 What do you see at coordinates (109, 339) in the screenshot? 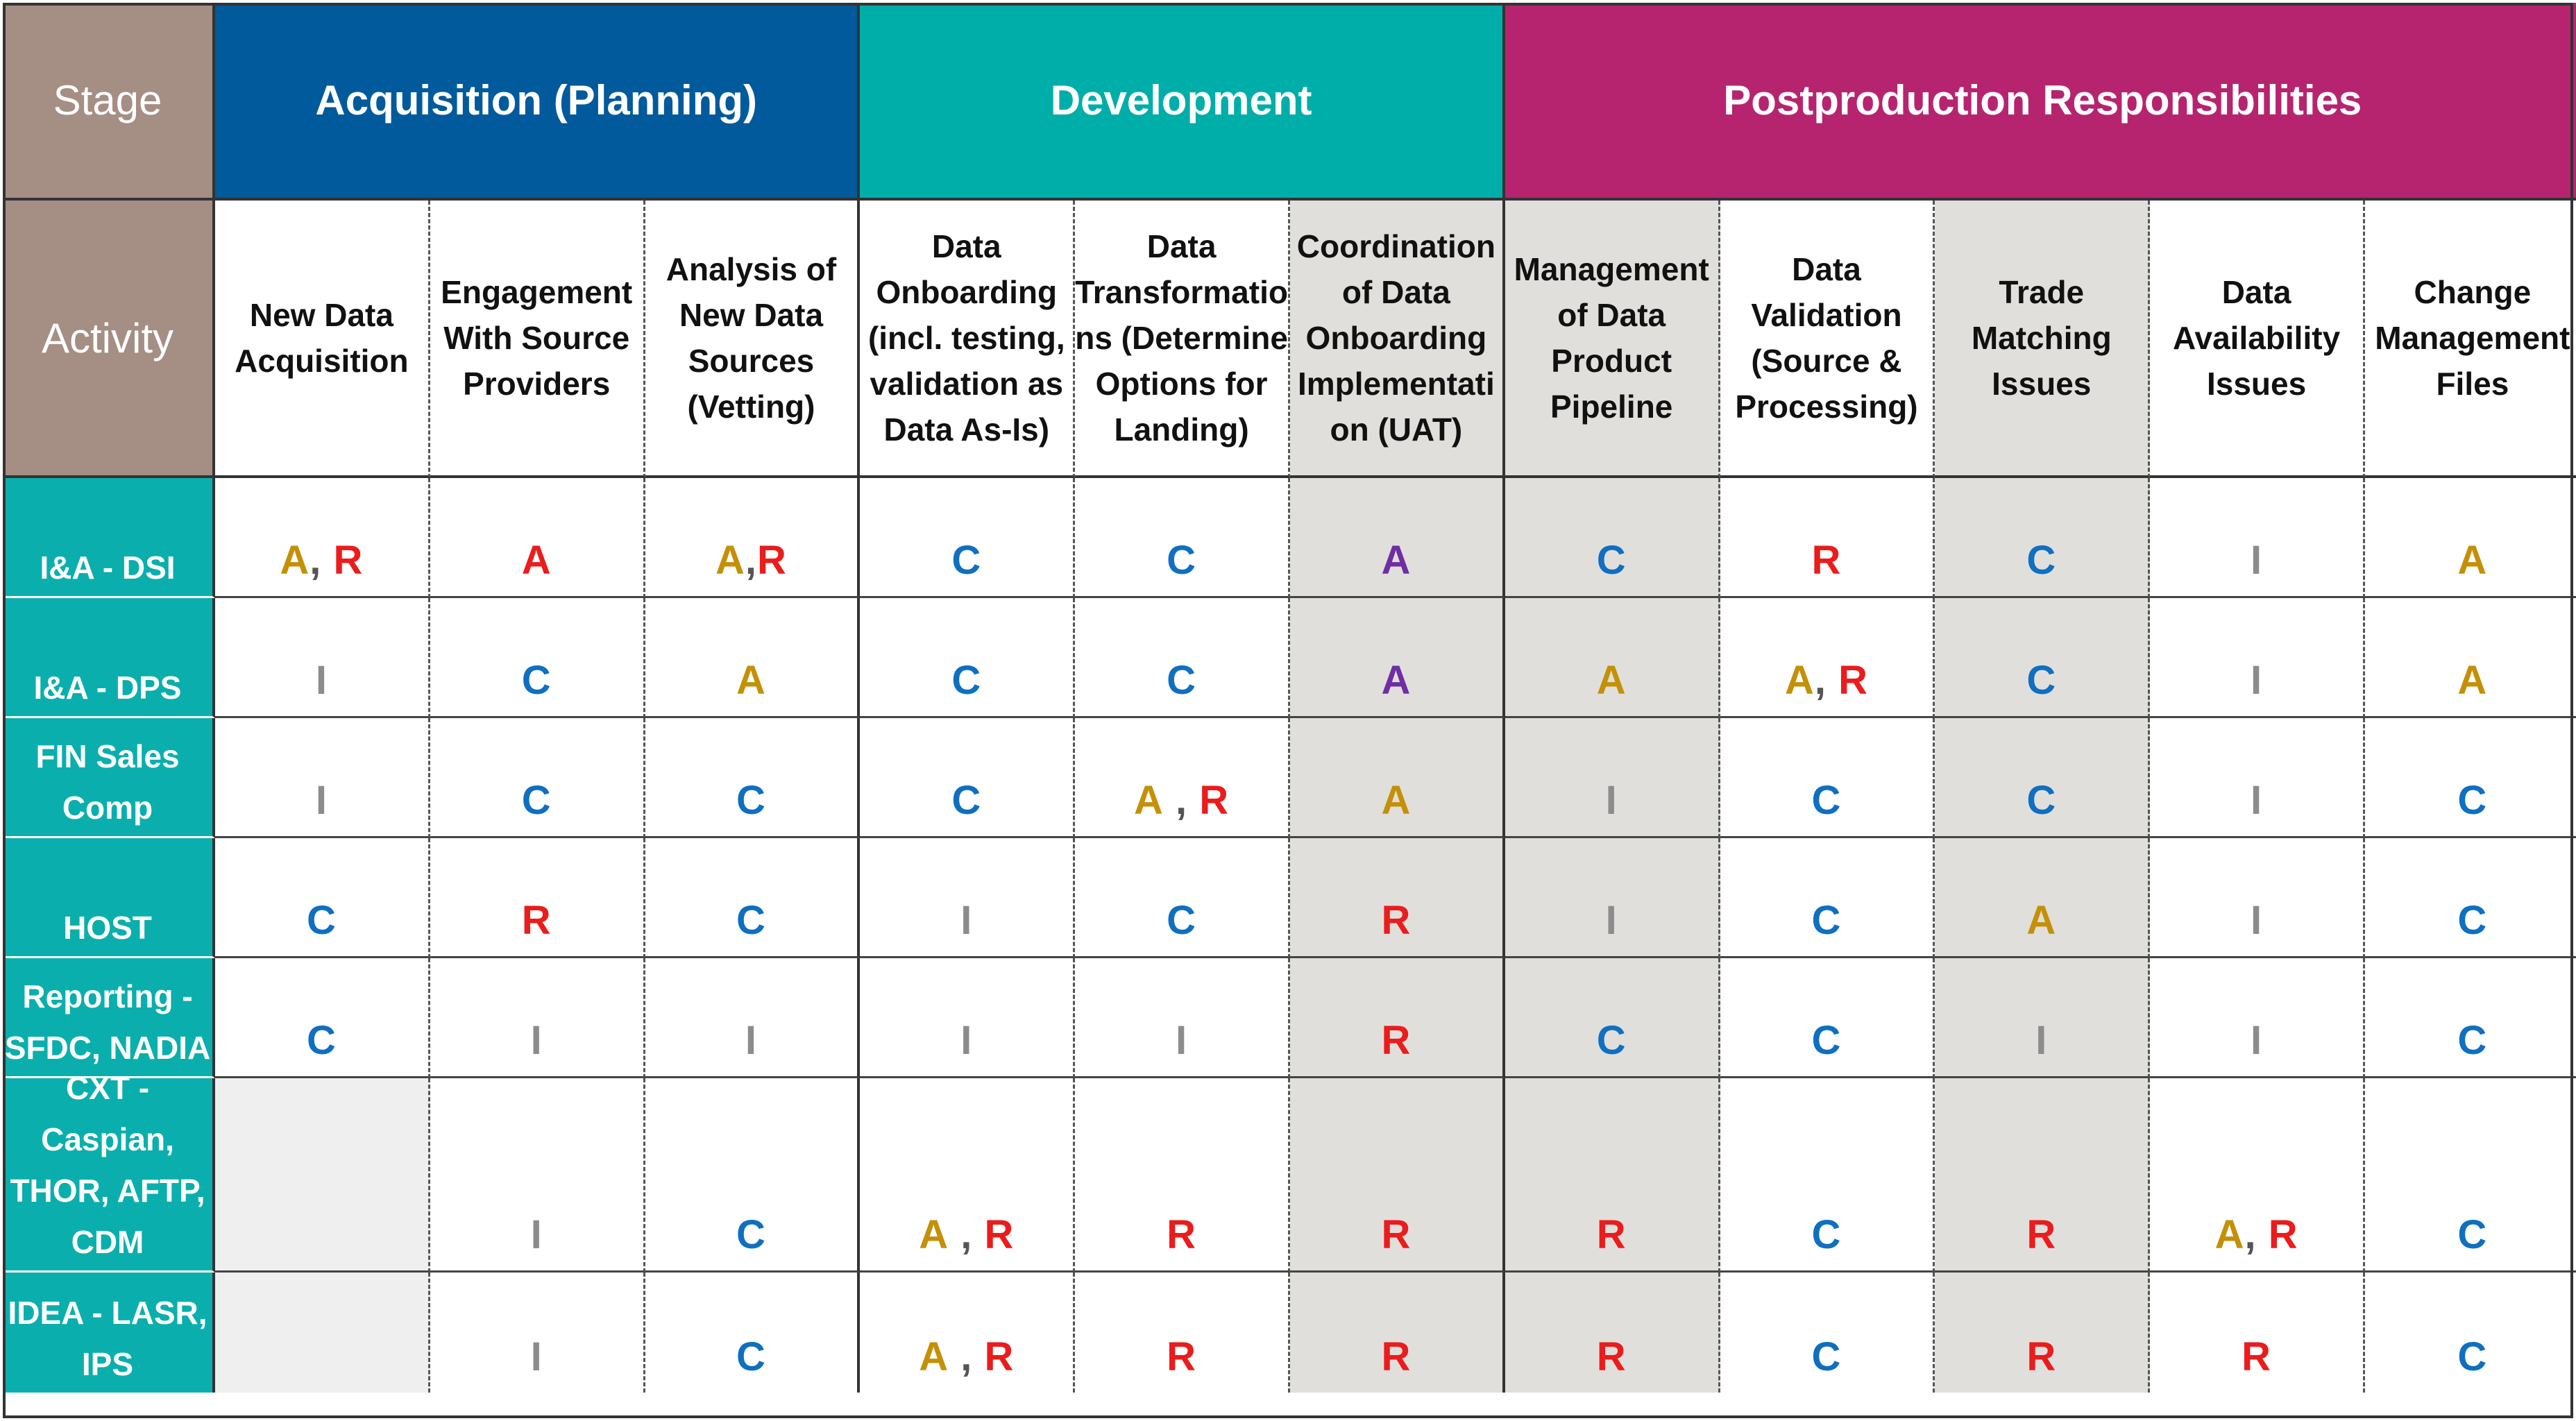
I see `activity-header: Activity` at bounding box center [109, 339].